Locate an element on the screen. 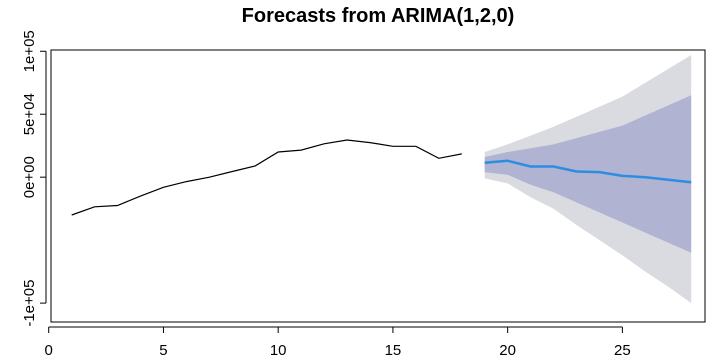 The width and height of the screenshot is (711, 362). chart-title: Forecasts from ARIMA(1,2,0) is located at coordinates (378, 16).